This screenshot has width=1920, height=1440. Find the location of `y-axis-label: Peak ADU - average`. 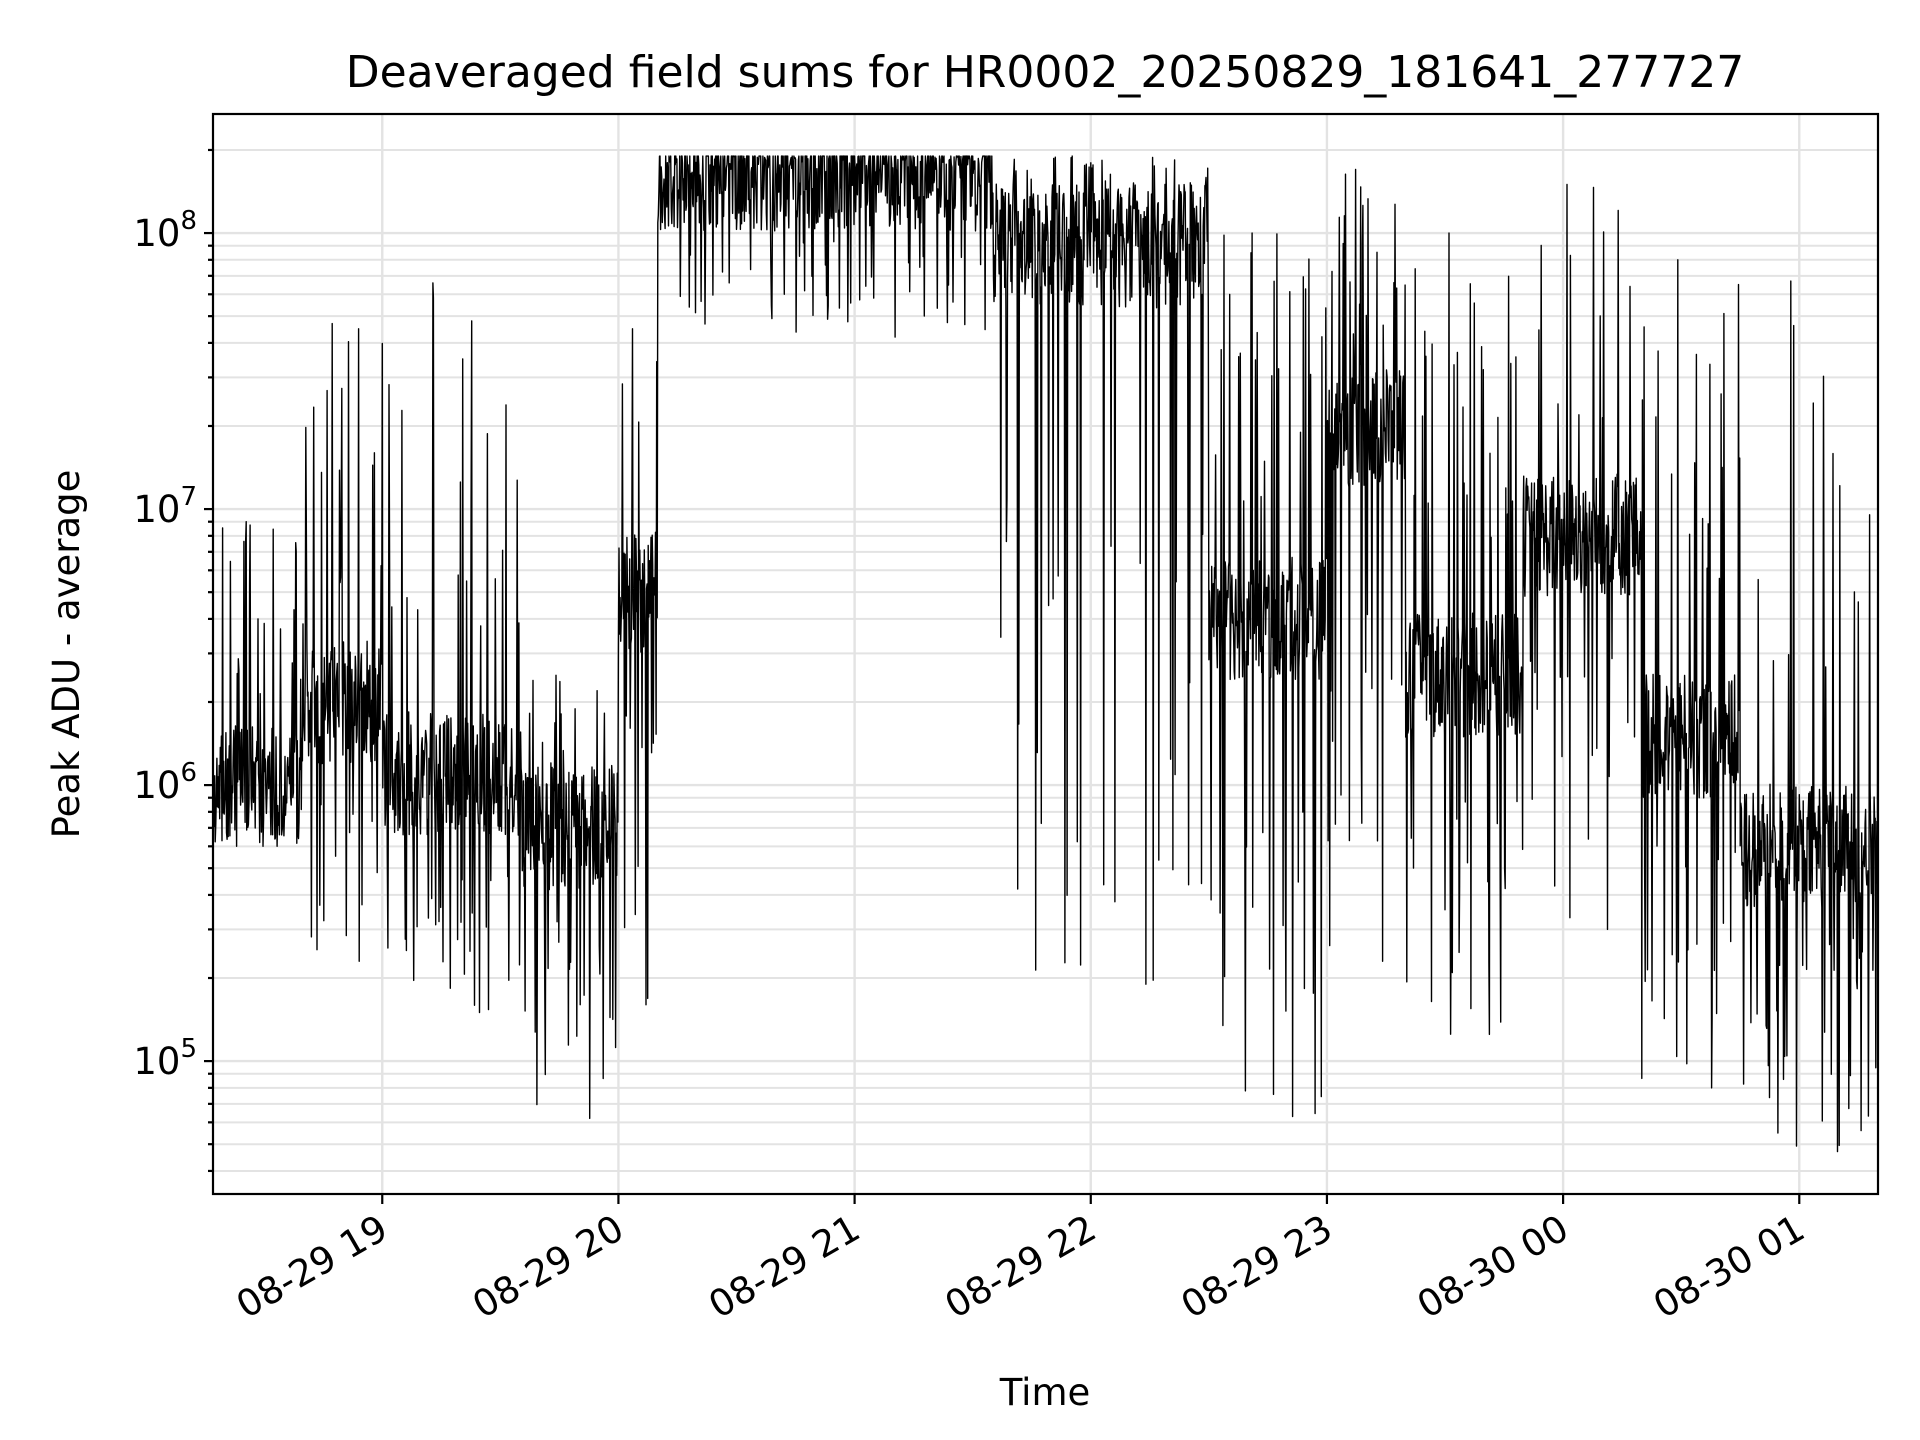

y-axis-label: Peak ADU - average is located at coordinates (66, 654).